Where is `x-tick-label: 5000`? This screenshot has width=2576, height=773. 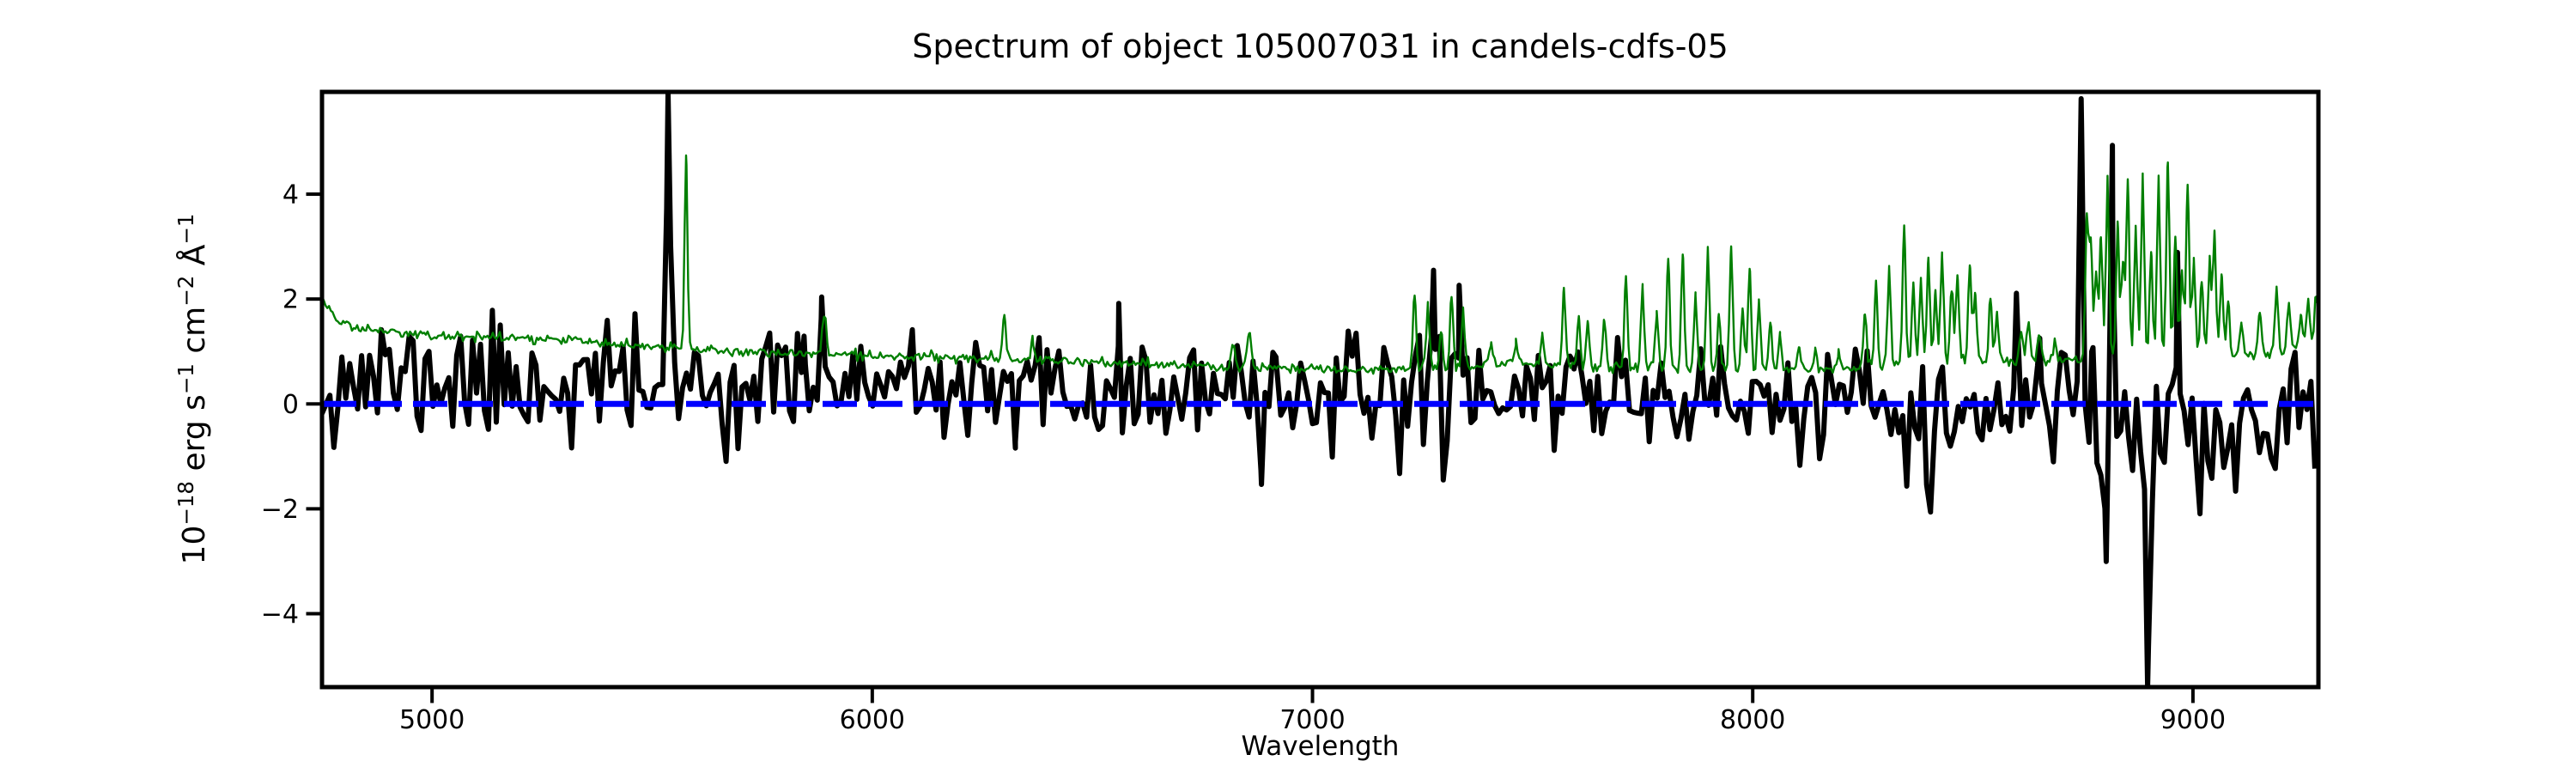 x-tick-label: 5000 is located at coordinates (432, 720).